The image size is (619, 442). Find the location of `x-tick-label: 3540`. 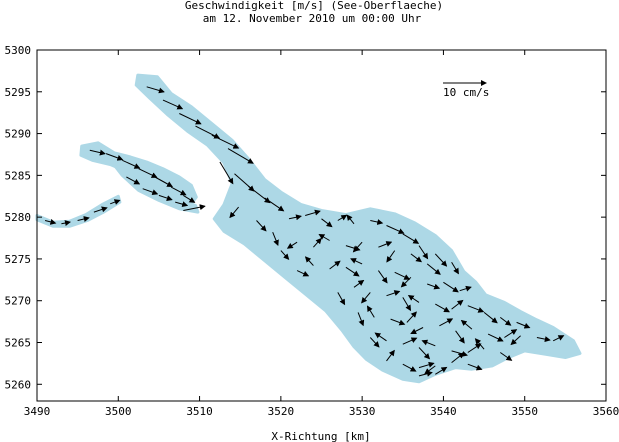

x-tick-label: 3540 is located at coordinates (443, 411).